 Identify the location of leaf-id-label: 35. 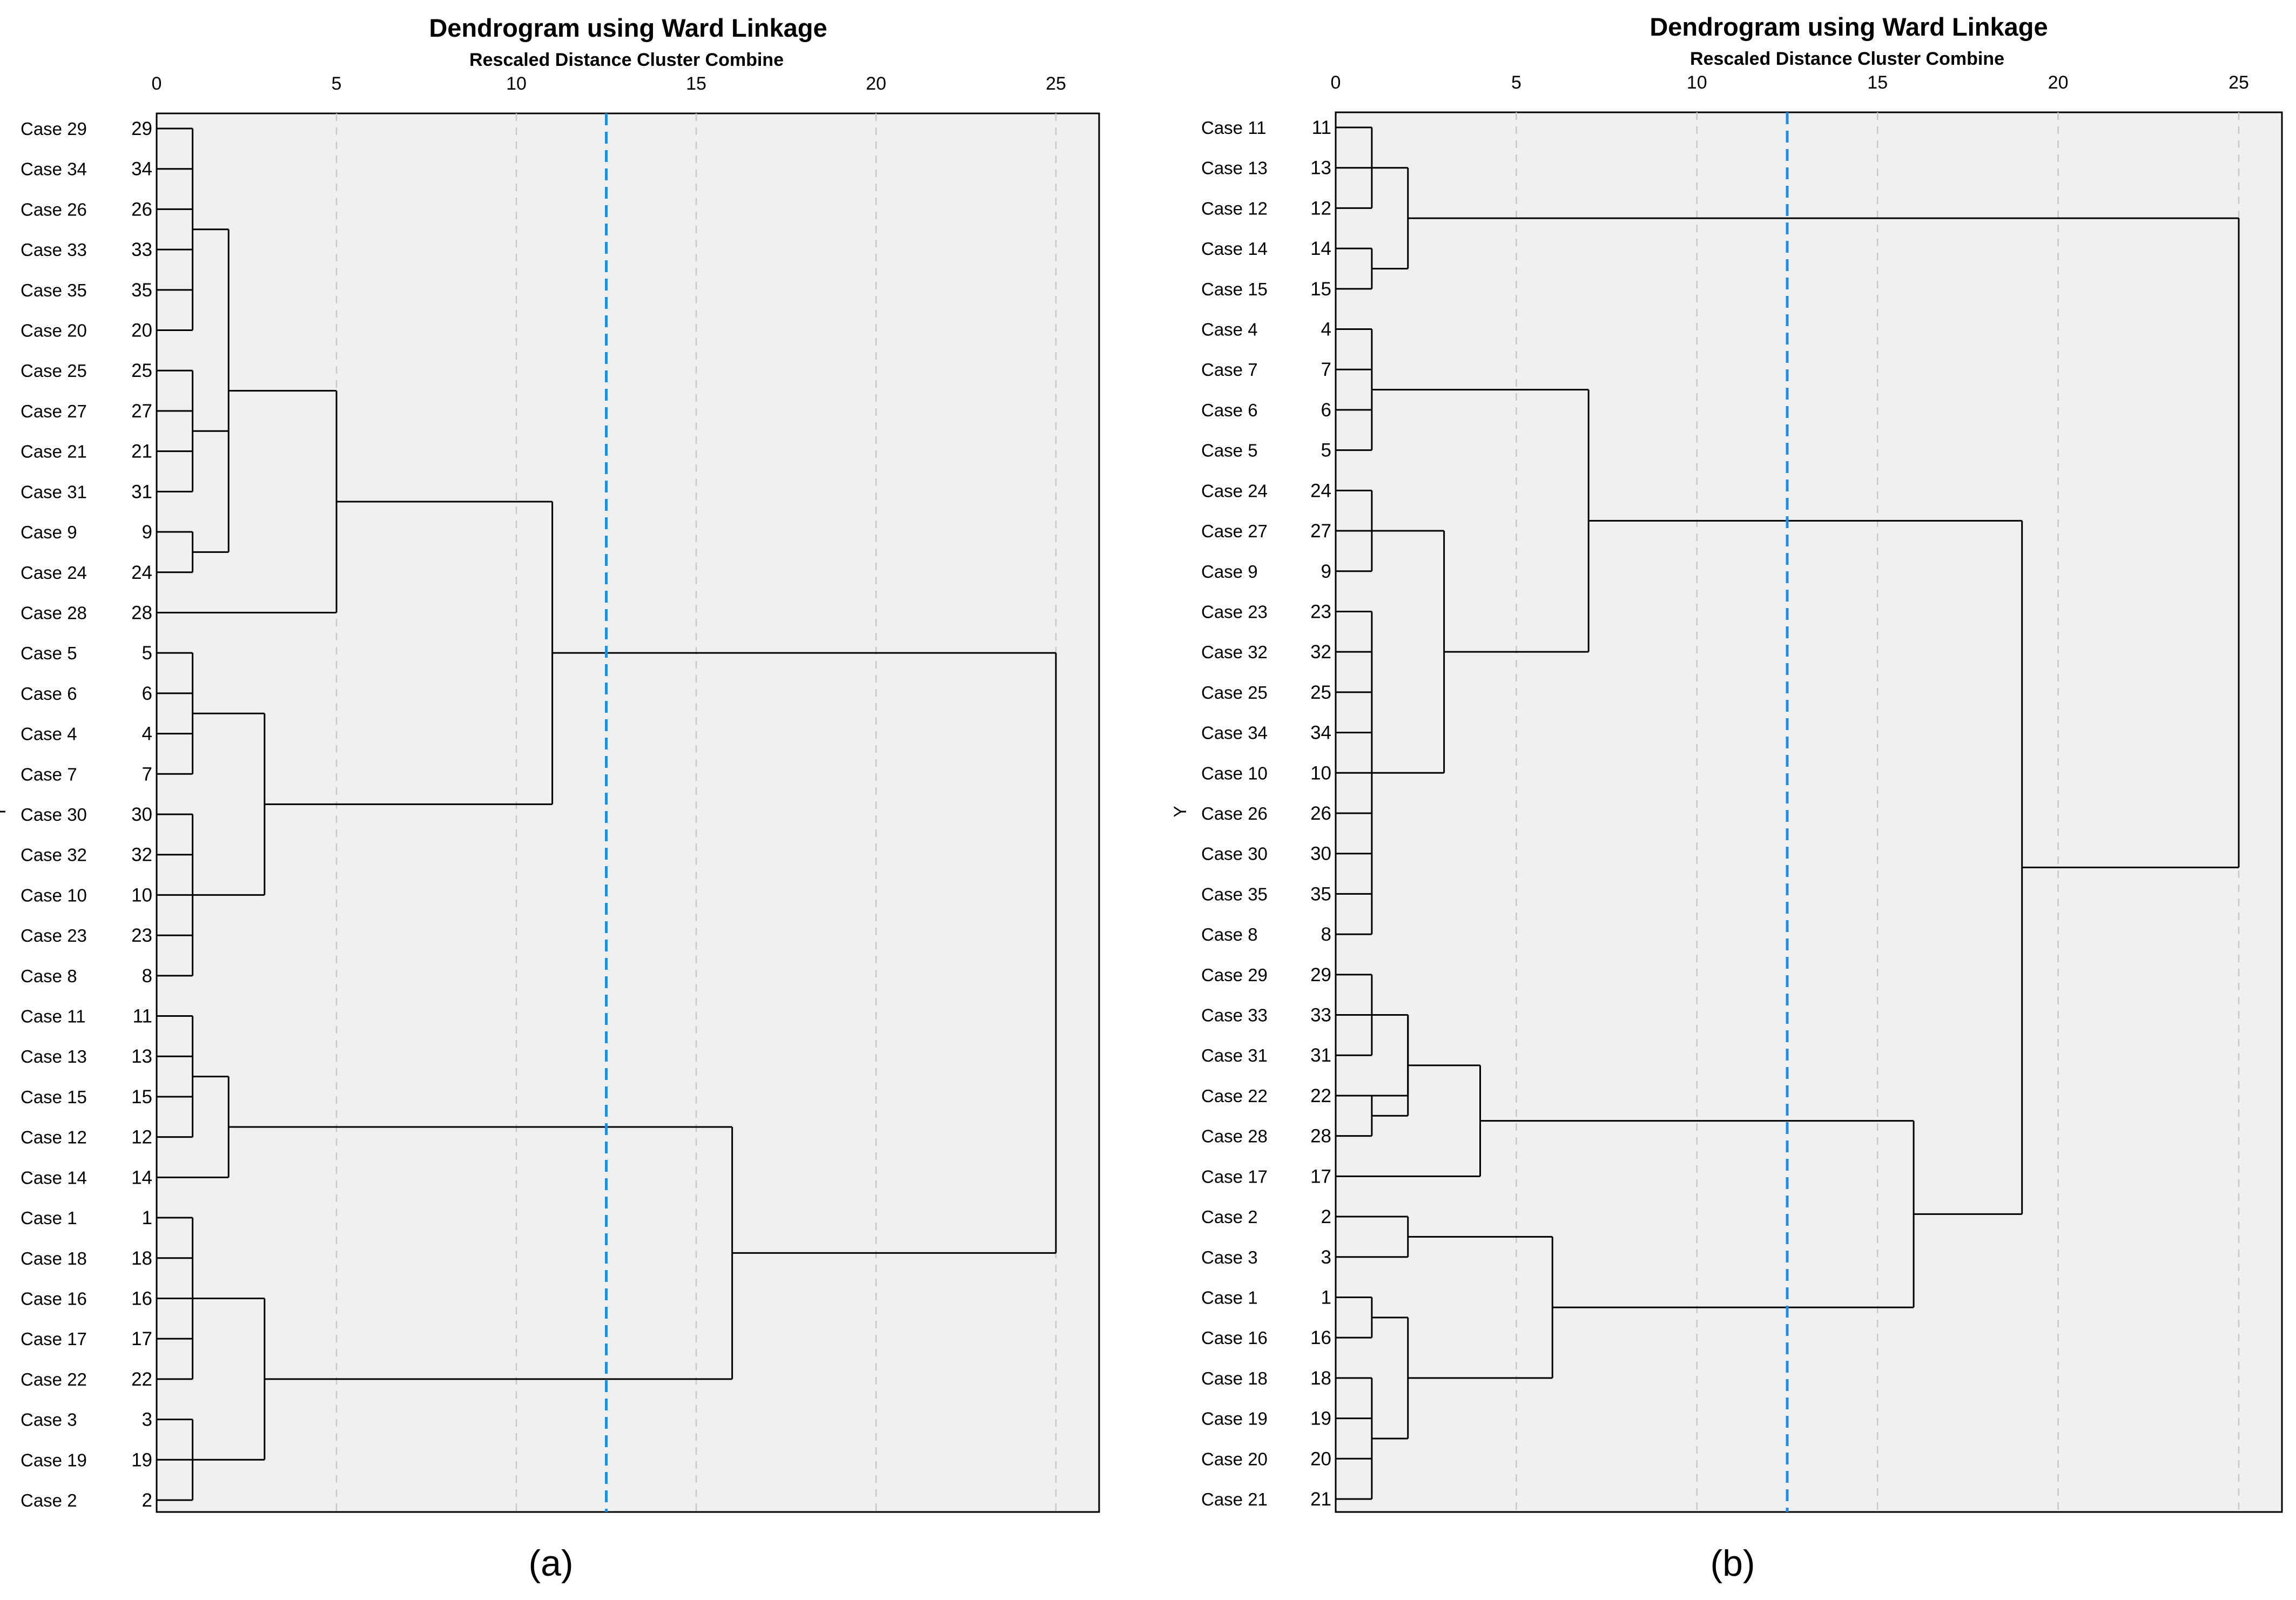
(1320, 893).